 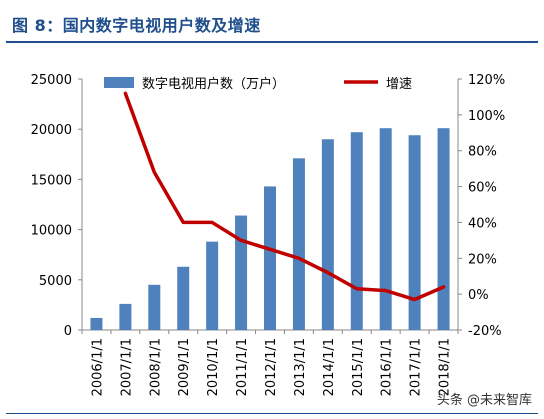 I want to click on figure-header: 图 8：国内数字电视用户数及增速, so click(x=272, y=22).